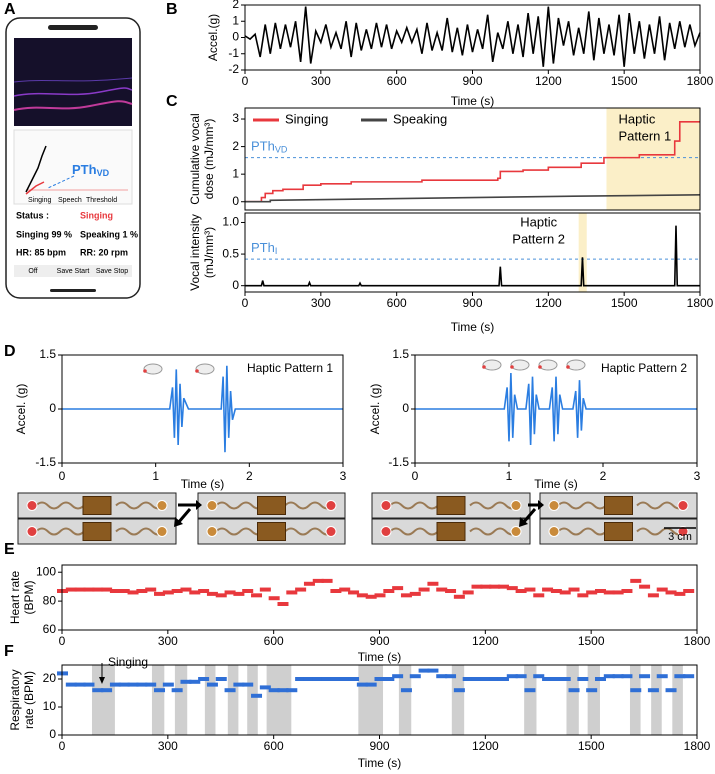  Describe the element at coordinates (103, 173) in the screenshot. I see `label-sub: VD` at that location.